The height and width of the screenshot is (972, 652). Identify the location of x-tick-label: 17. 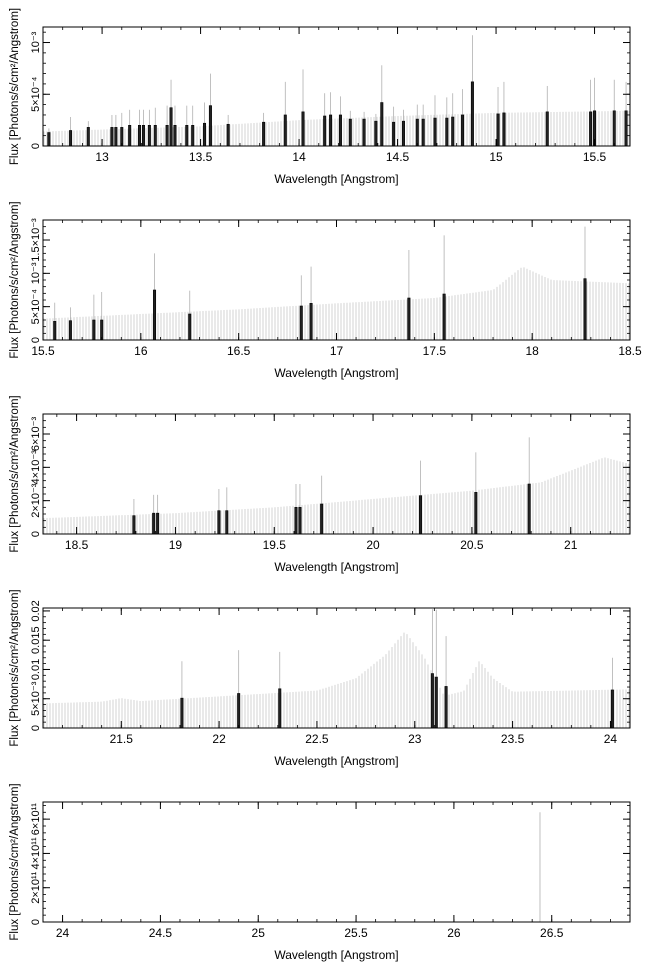
(337, 351).